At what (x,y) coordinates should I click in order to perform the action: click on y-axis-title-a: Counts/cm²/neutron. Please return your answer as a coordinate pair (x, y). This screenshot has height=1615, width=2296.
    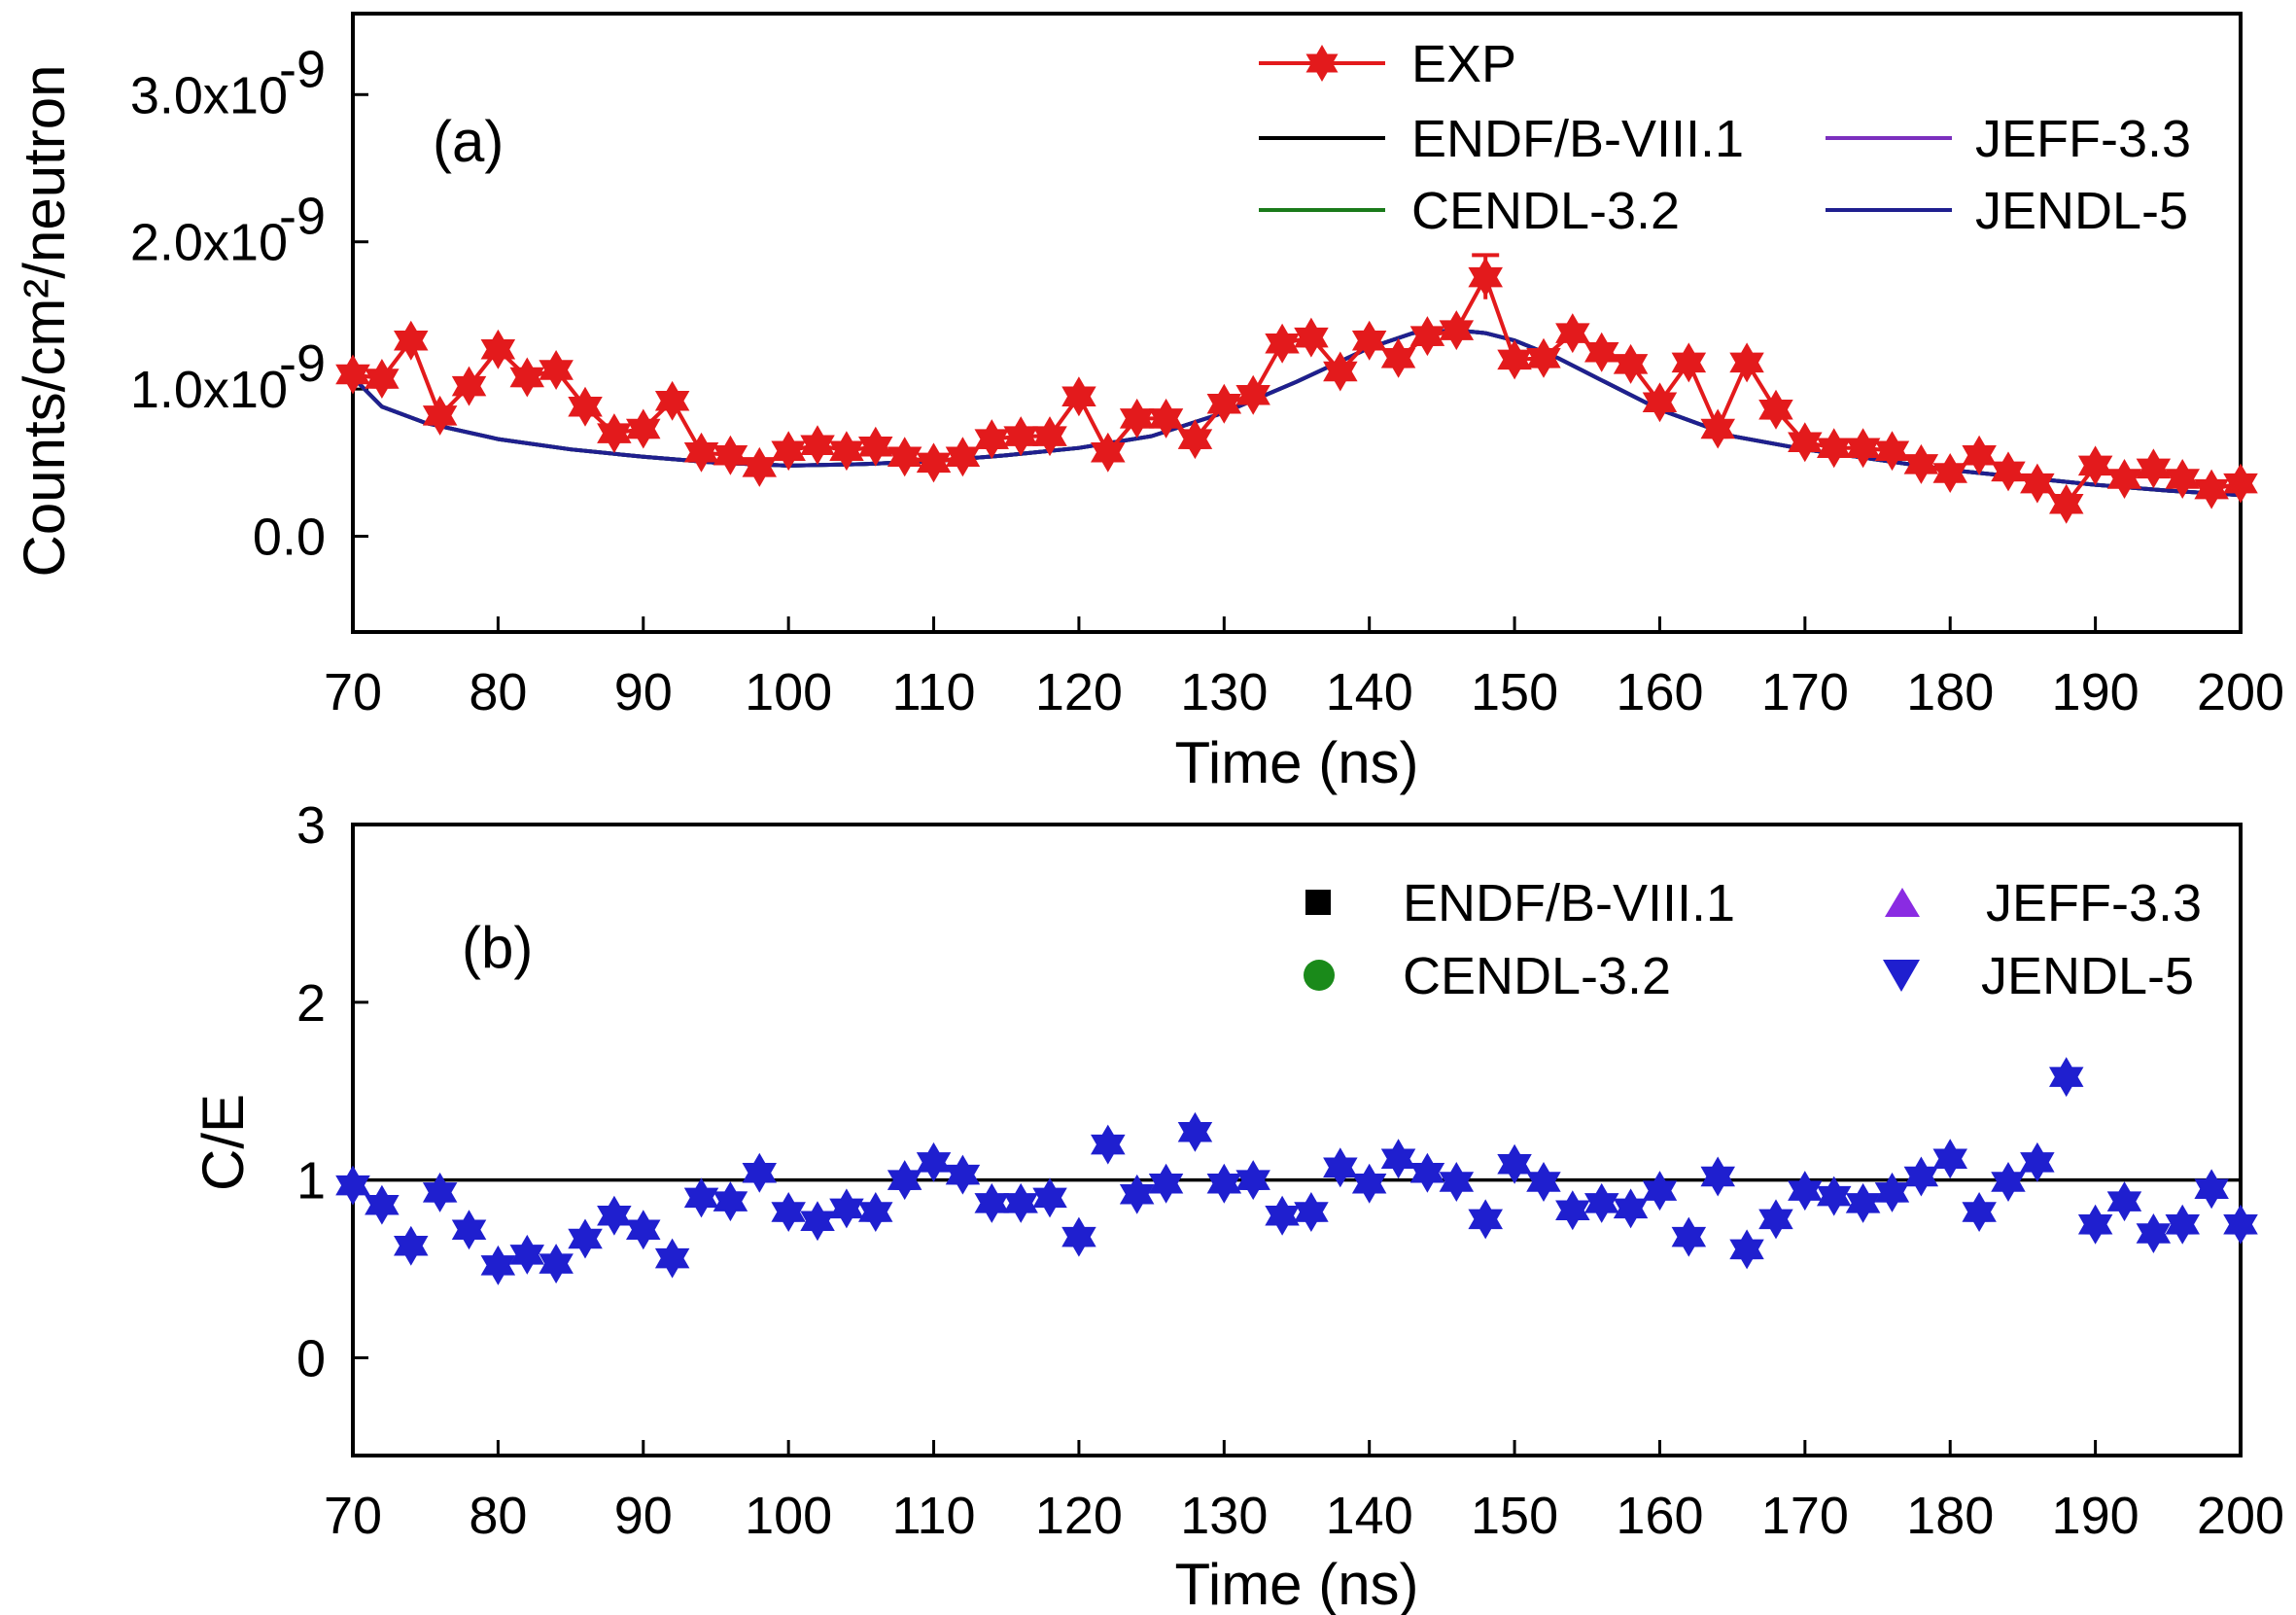
    Looking at the image, I should click on (44, 322).